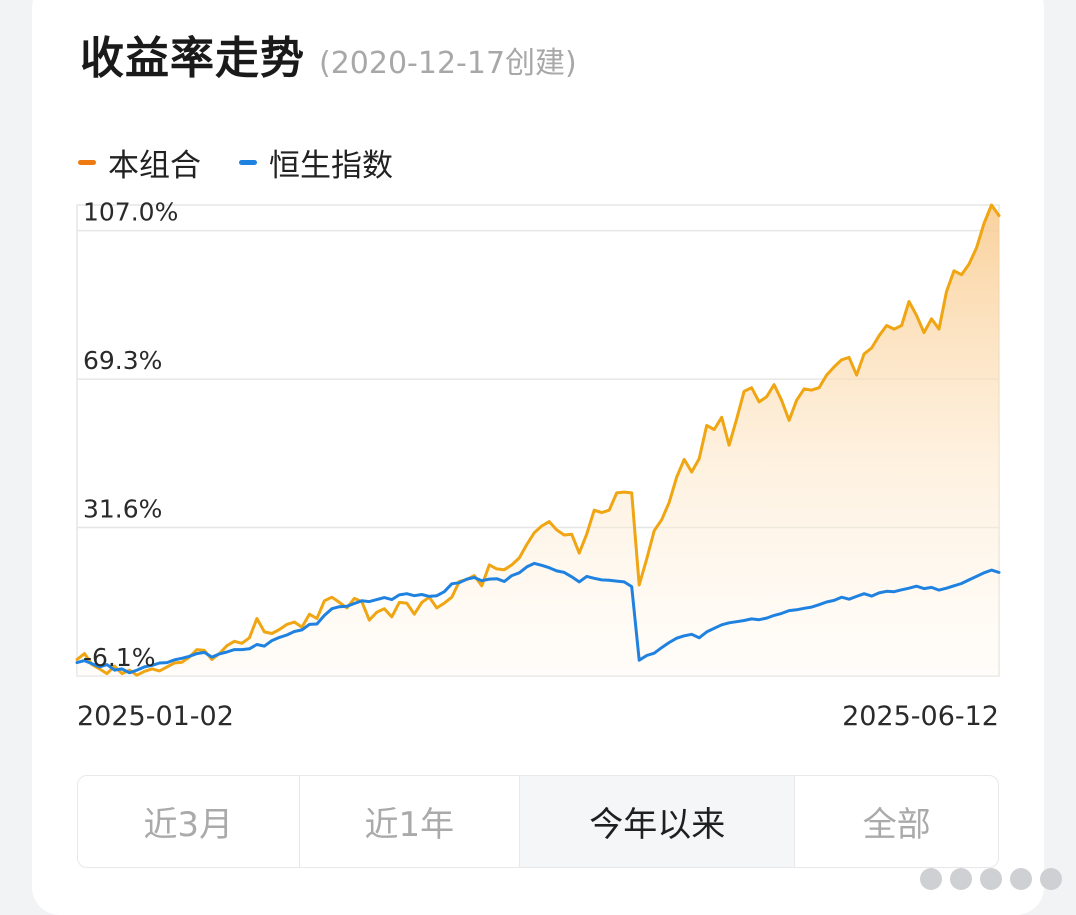  What do you see at coordinates (154, 166) in the screenshot?
I see `legend-label-portfolio: 本组合` at bounding box center [154, 166].